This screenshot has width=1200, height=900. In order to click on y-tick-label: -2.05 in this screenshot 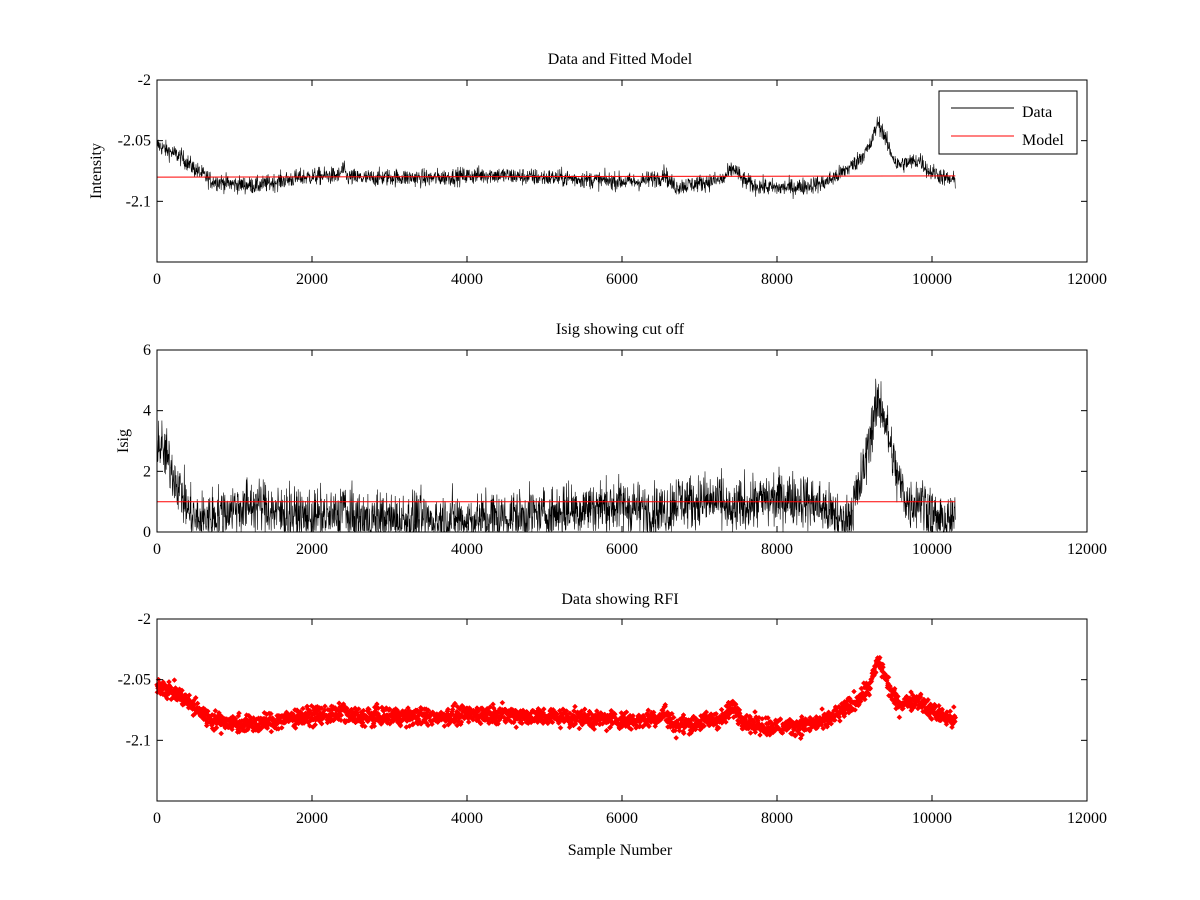, I will do `click(134, 680)`.